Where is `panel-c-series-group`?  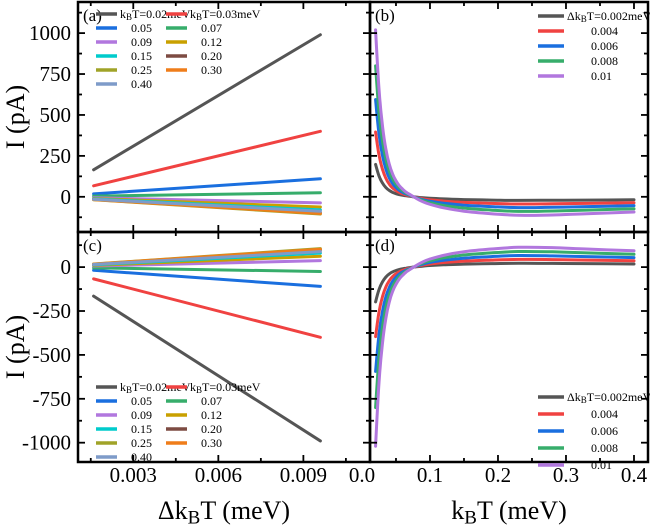 panel-c-series-group is located at coordinates (207, 345).